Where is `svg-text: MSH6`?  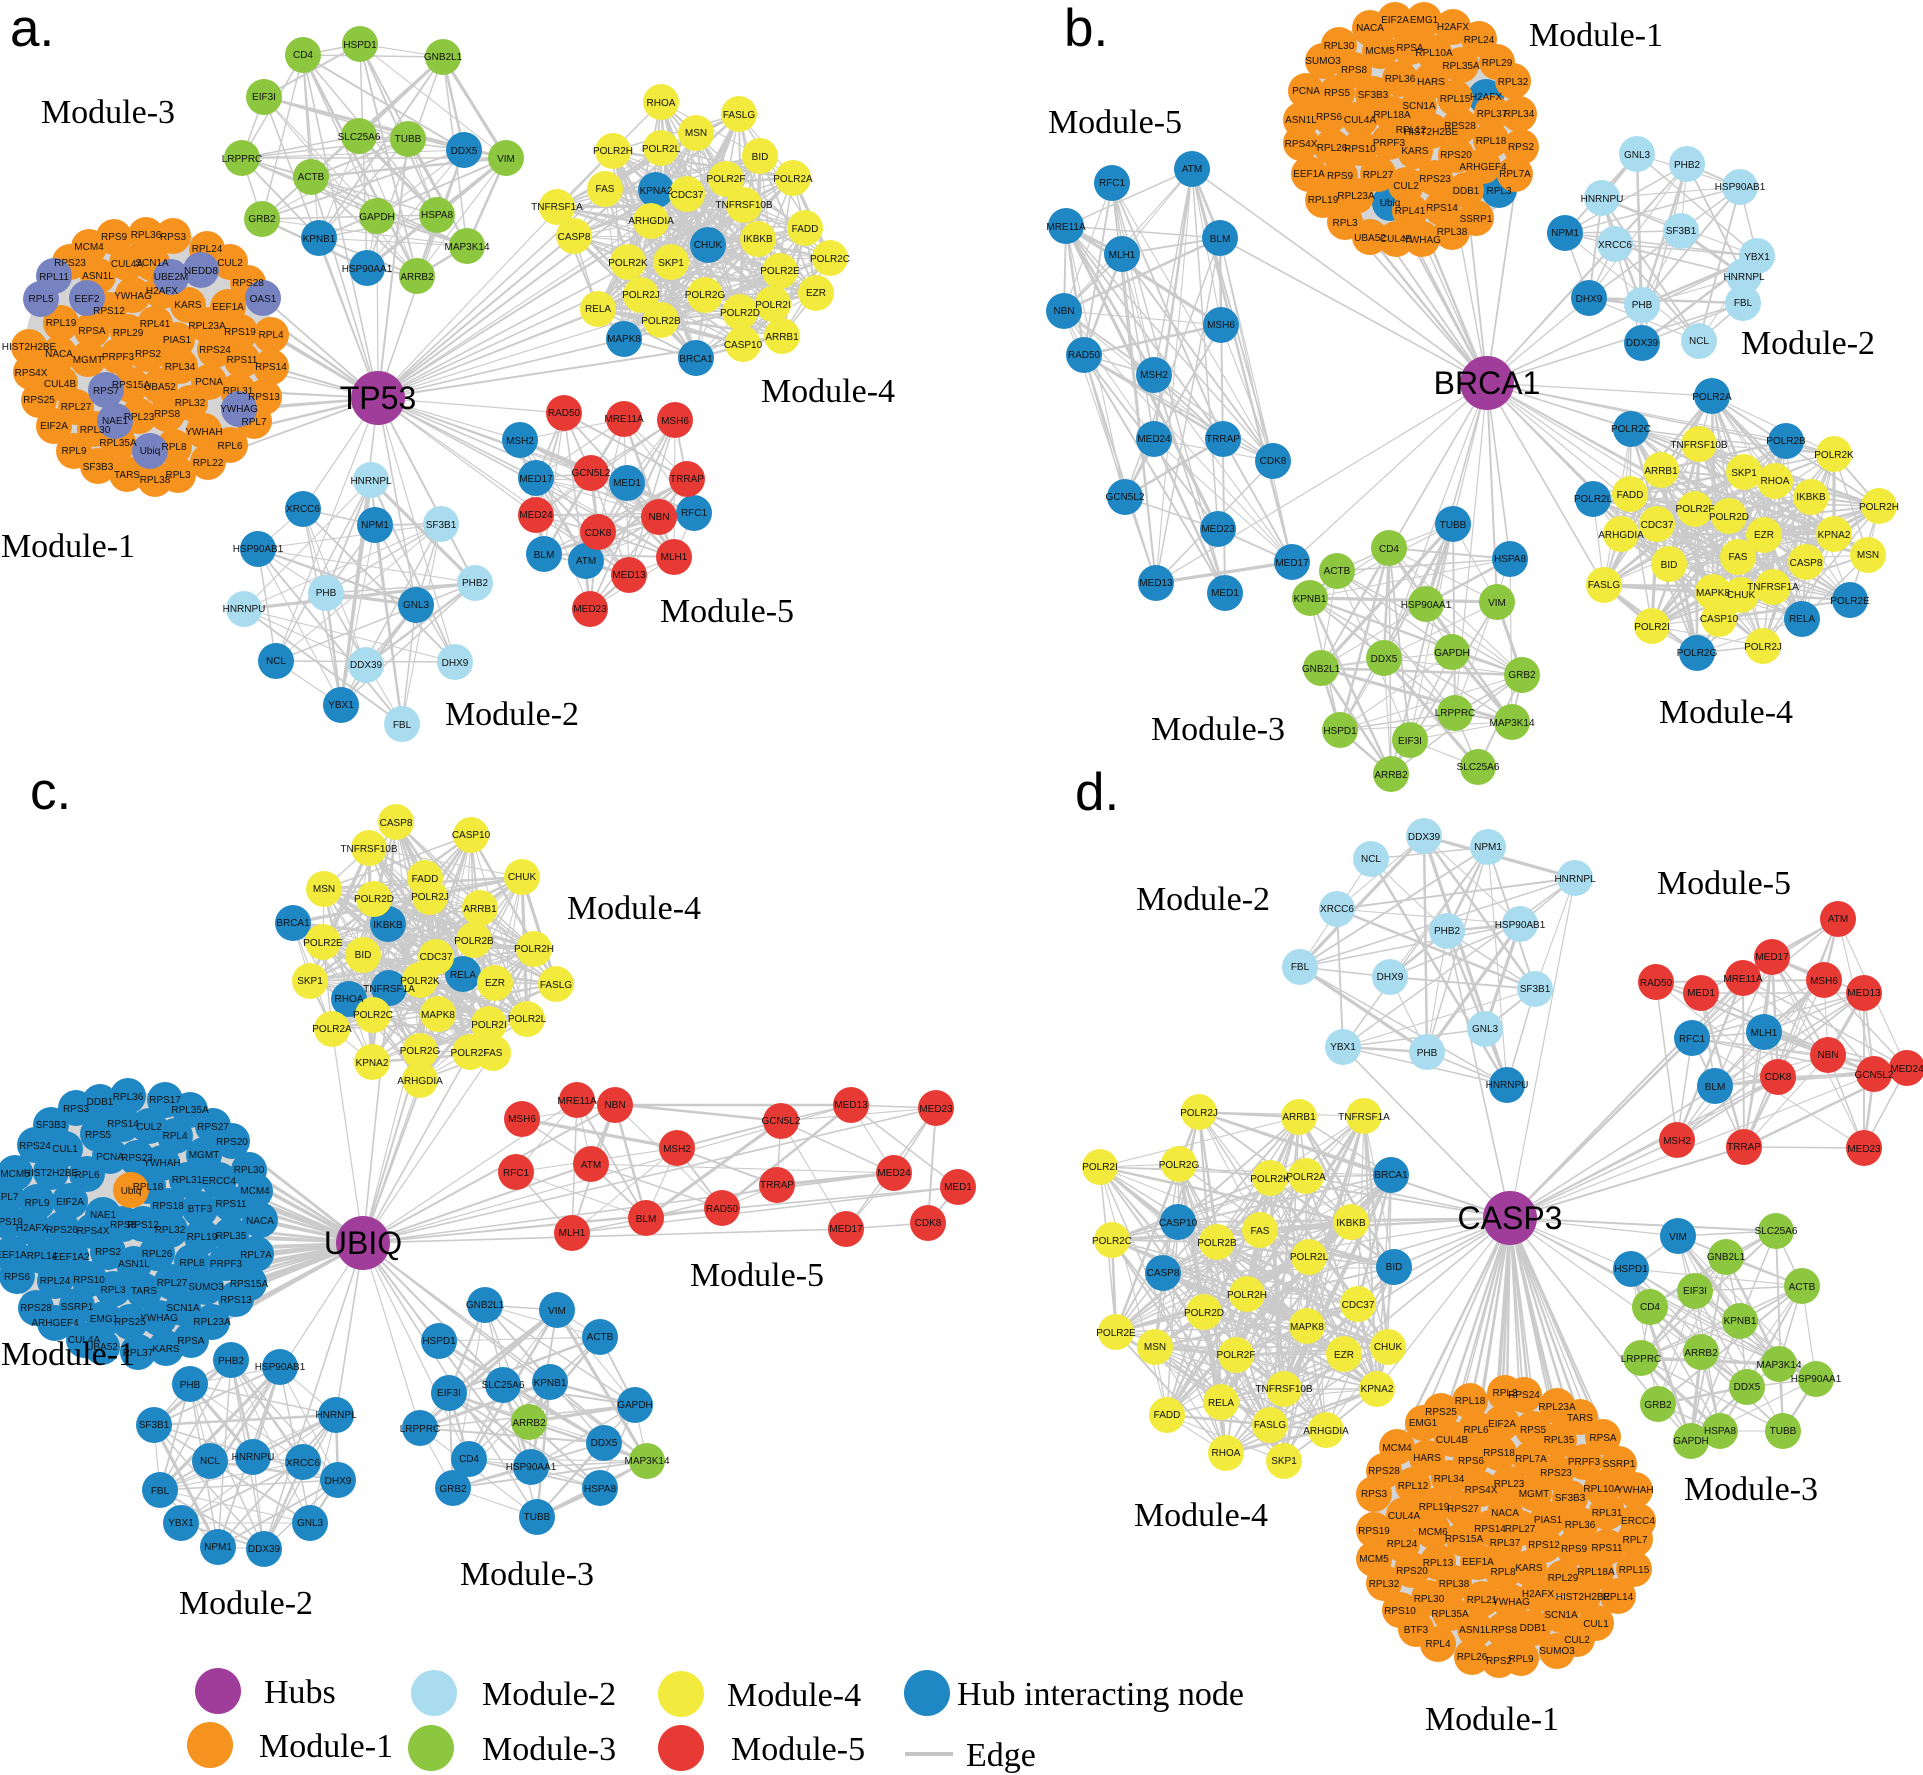 svg-text: MSH6 is located at coordinates (1221, 325).